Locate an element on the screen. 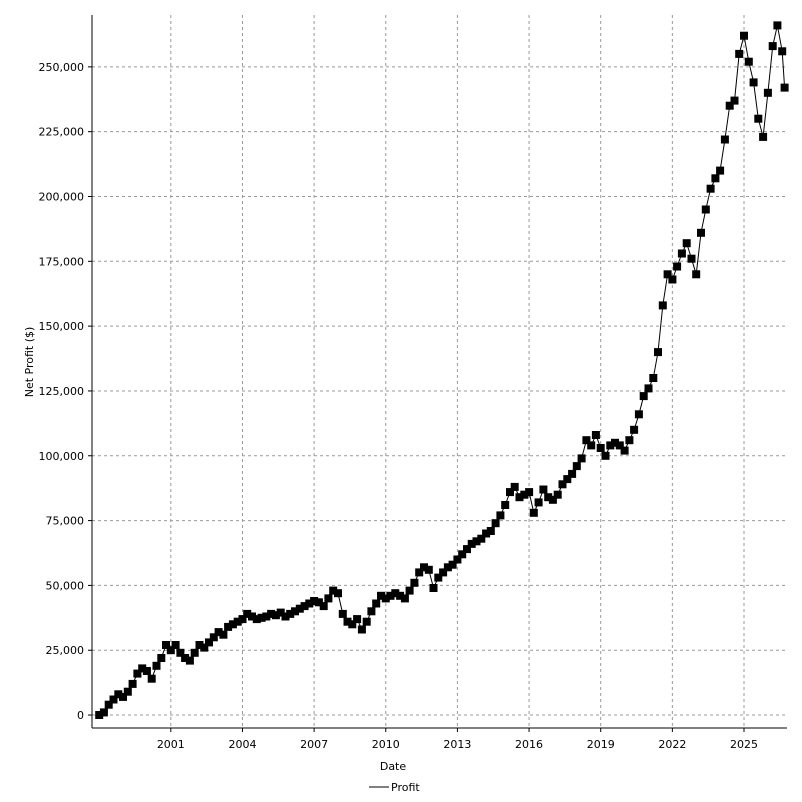  x-tick-label: 2004 is located at coordinates (242, 744).